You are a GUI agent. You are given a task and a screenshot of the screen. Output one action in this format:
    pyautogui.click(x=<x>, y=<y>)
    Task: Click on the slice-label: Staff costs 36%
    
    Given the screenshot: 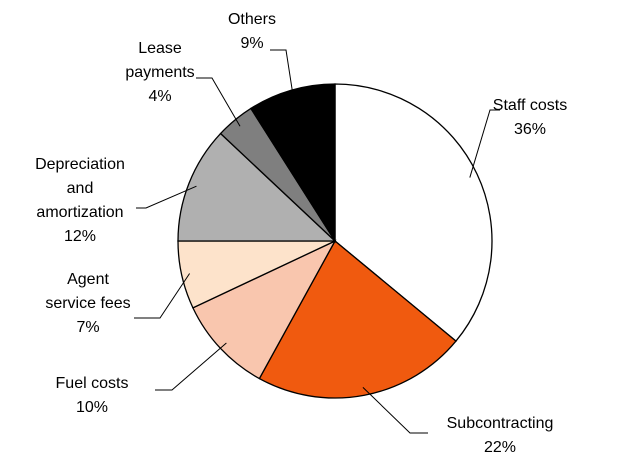 What is the action you would take?
    pyautogui.click(x=530, y=118)
    